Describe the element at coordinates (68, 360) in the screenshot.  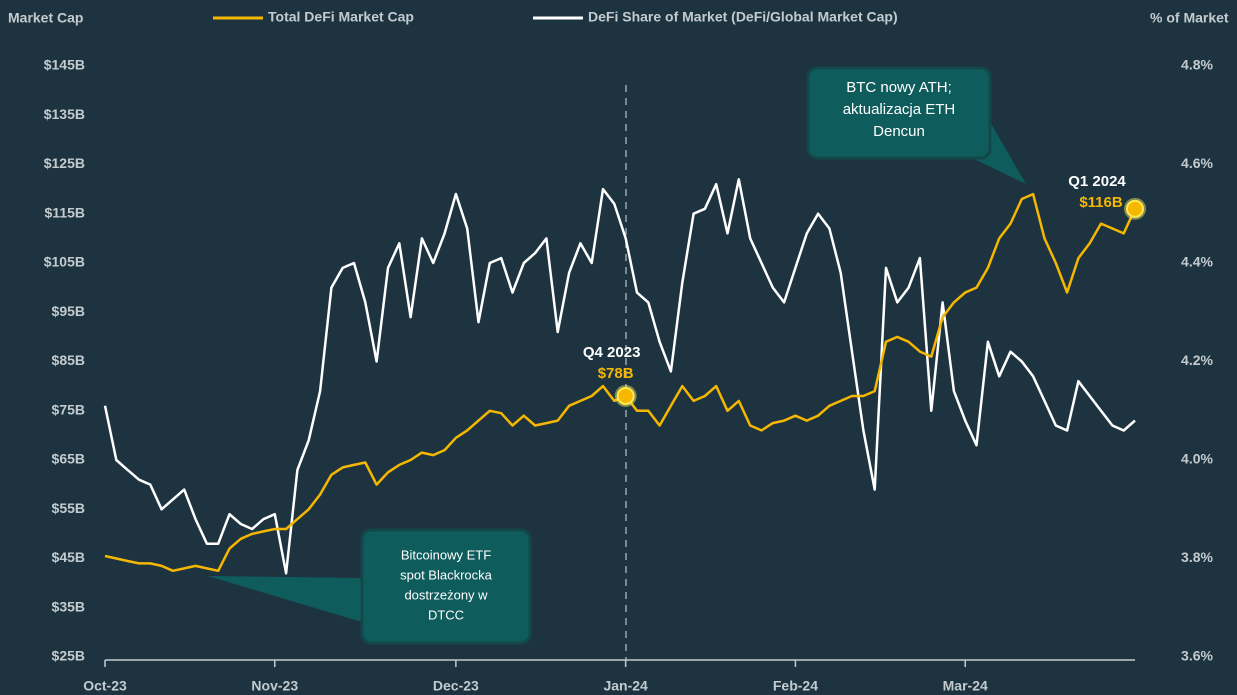
I see `y-tick-label: $85B` at that location.